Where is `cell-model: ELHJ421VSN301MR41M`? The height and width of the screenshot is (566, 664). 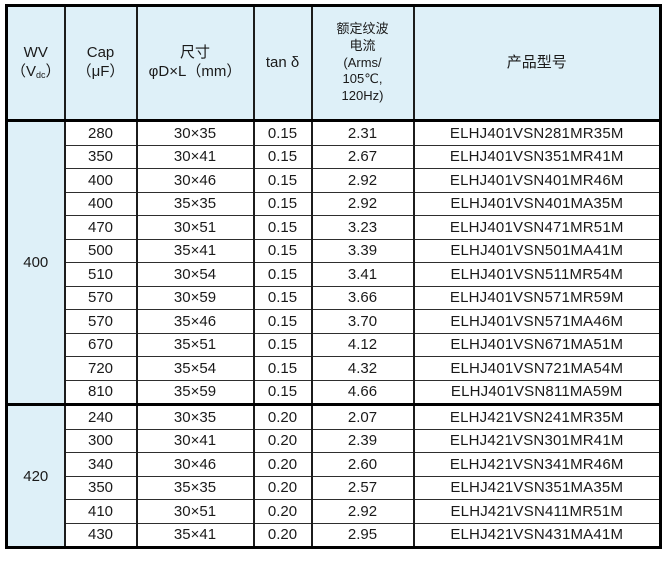 cell-model: ELHJ421VSN301MR41M is located at coordinates (537, 440).